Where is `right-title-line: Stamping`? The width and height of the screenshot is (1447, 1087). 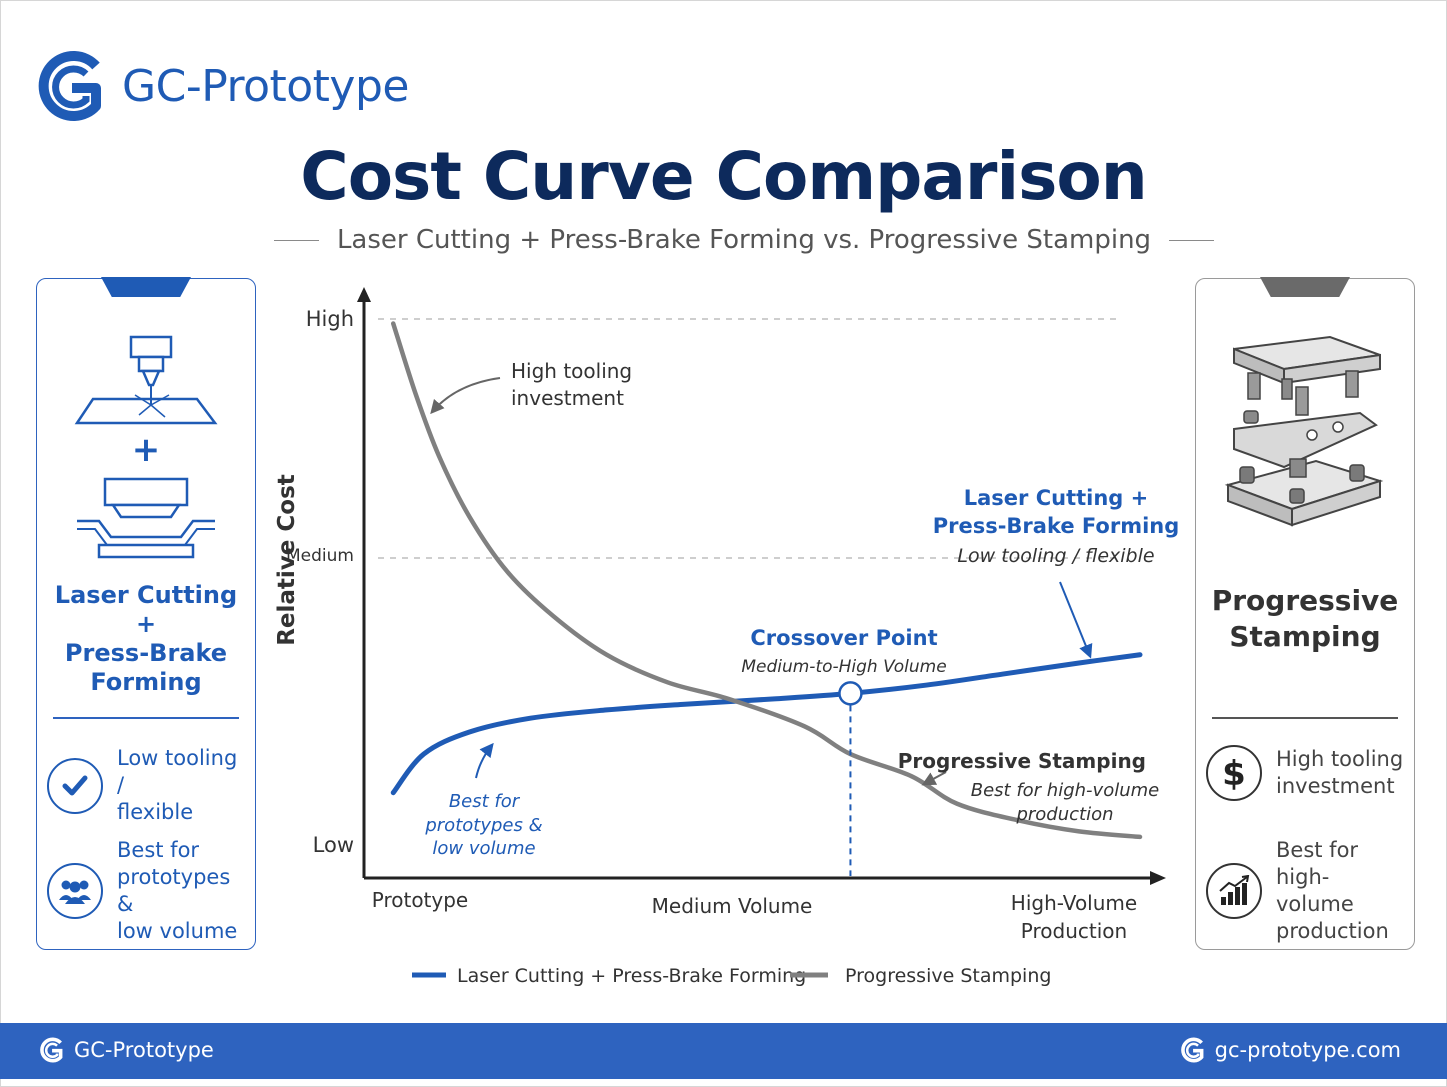 right-title-line: Stamping is located at coordinates (1305, 636).